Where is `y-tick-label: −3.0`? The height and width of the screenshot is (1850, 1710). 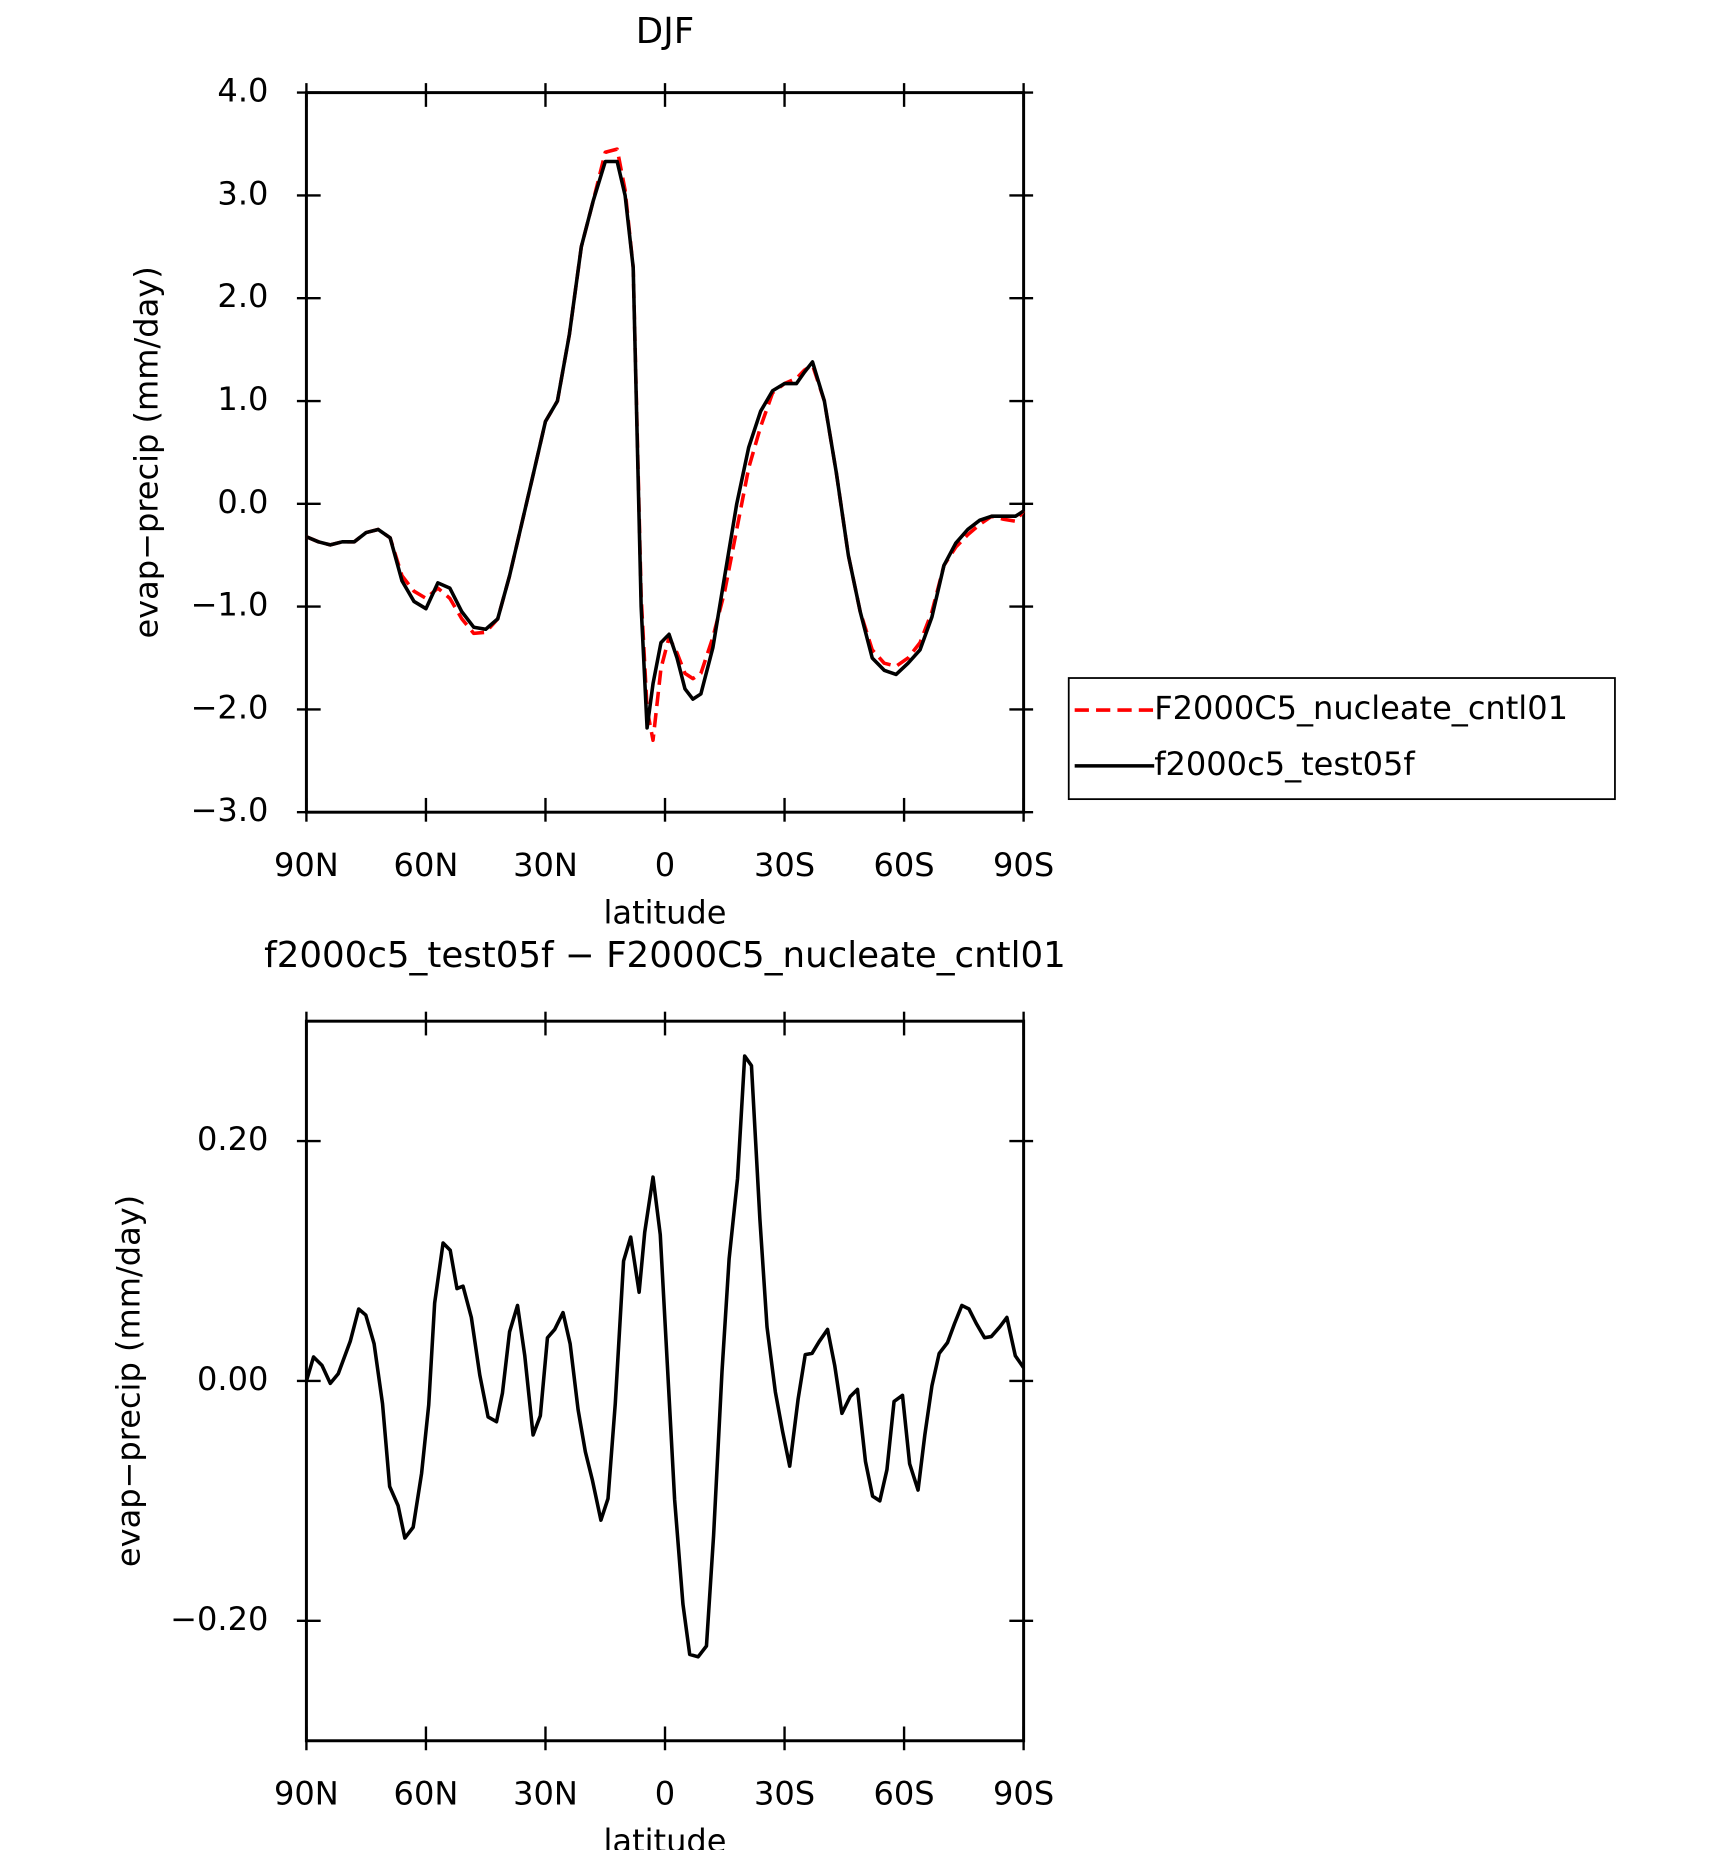
y-tick-label: −3.0 is located at coordinates (230, 810).